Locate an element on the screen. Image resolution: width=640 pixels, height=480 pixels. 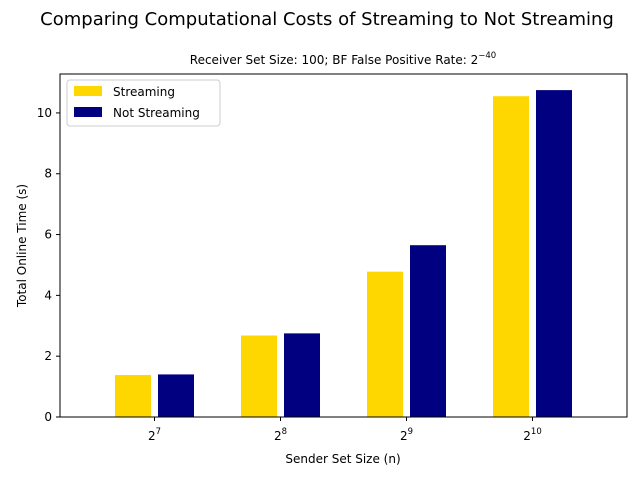
y-tick-label: 6 is located at coordinates (48, 235).